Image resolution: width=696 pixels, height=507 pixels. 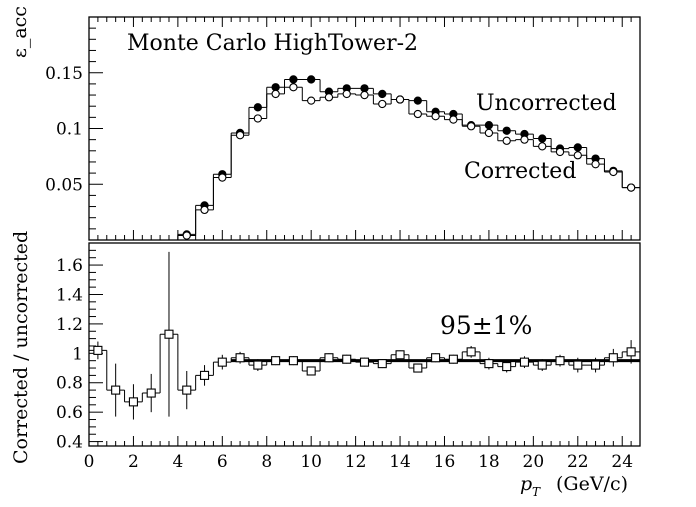 I want to click on bottom-y-tick-label: 1.6, so click(x=69, y=266).